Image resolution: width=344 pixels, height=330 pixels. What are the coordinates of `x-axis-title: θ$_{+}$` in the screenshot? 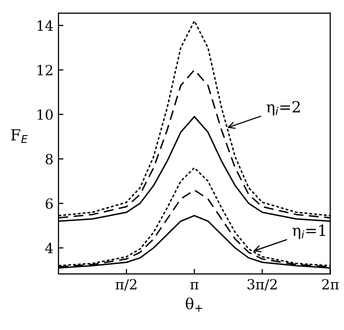 It's located at (194, 304).